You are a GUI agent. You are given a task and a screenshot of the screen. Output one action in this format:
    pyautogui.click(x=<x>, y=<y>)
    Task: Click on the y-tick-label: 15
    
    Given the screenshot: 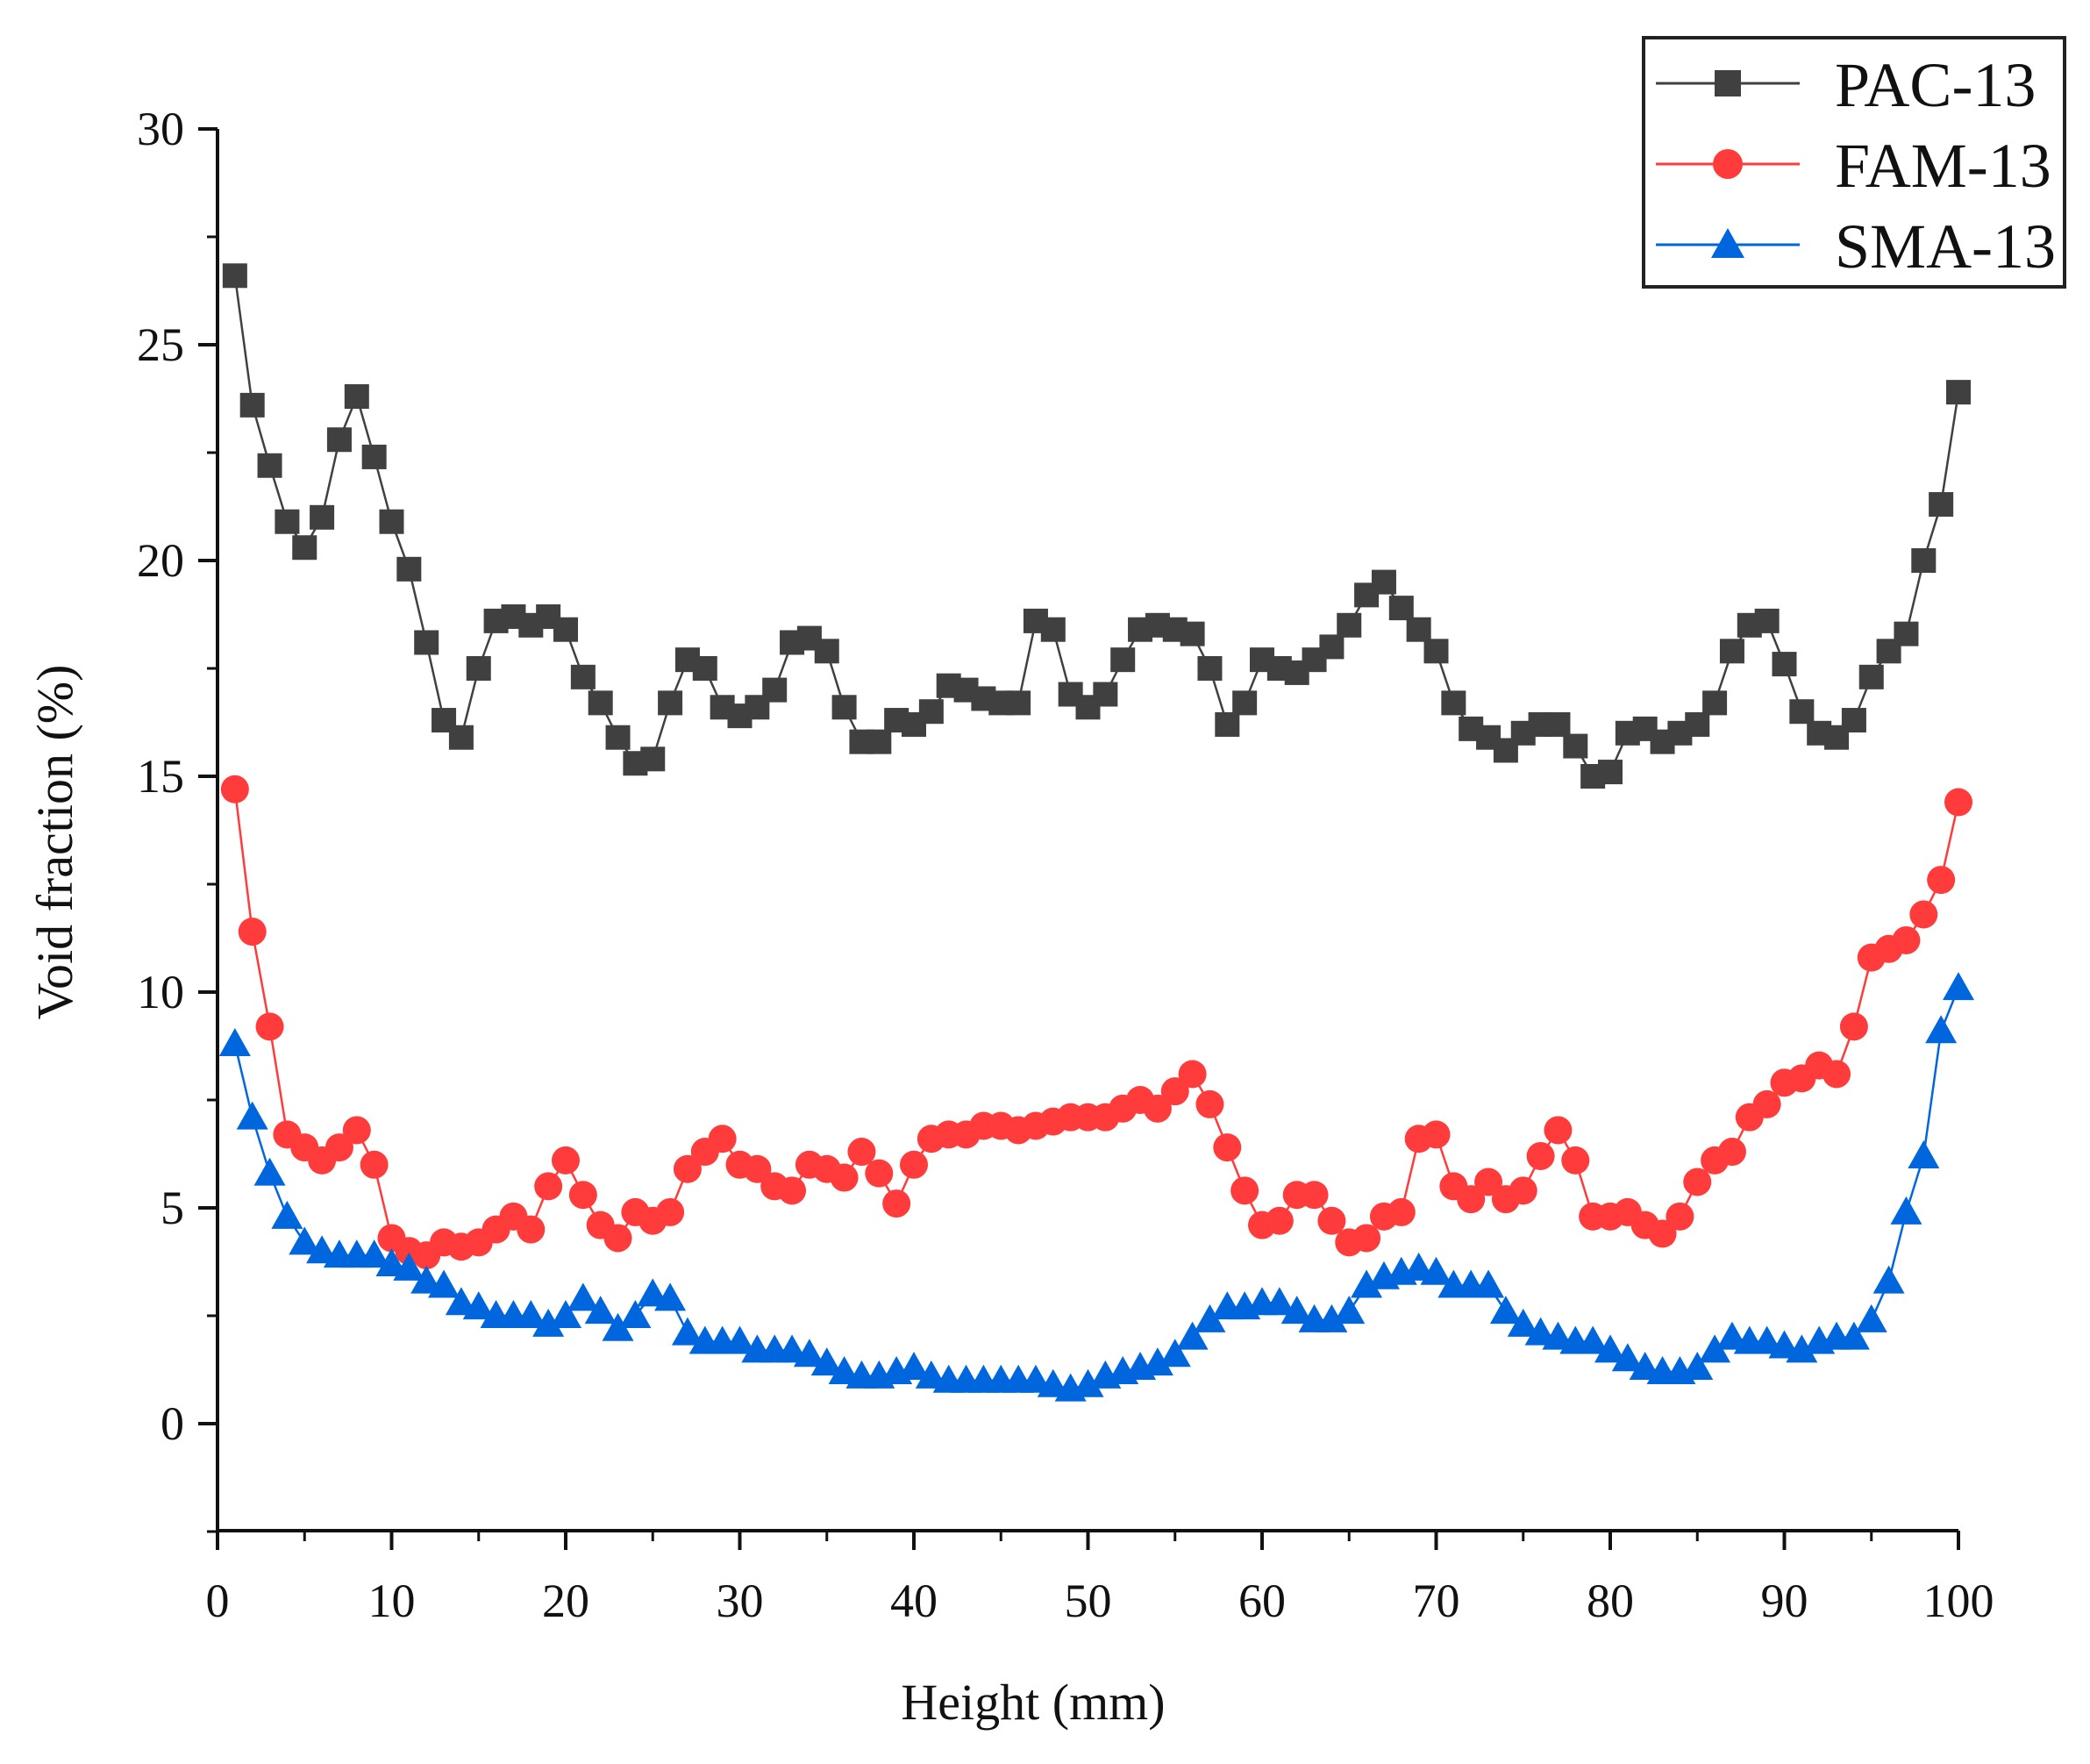 What is the action you would take?
    pyautogui.click(x=160, y=776)
    